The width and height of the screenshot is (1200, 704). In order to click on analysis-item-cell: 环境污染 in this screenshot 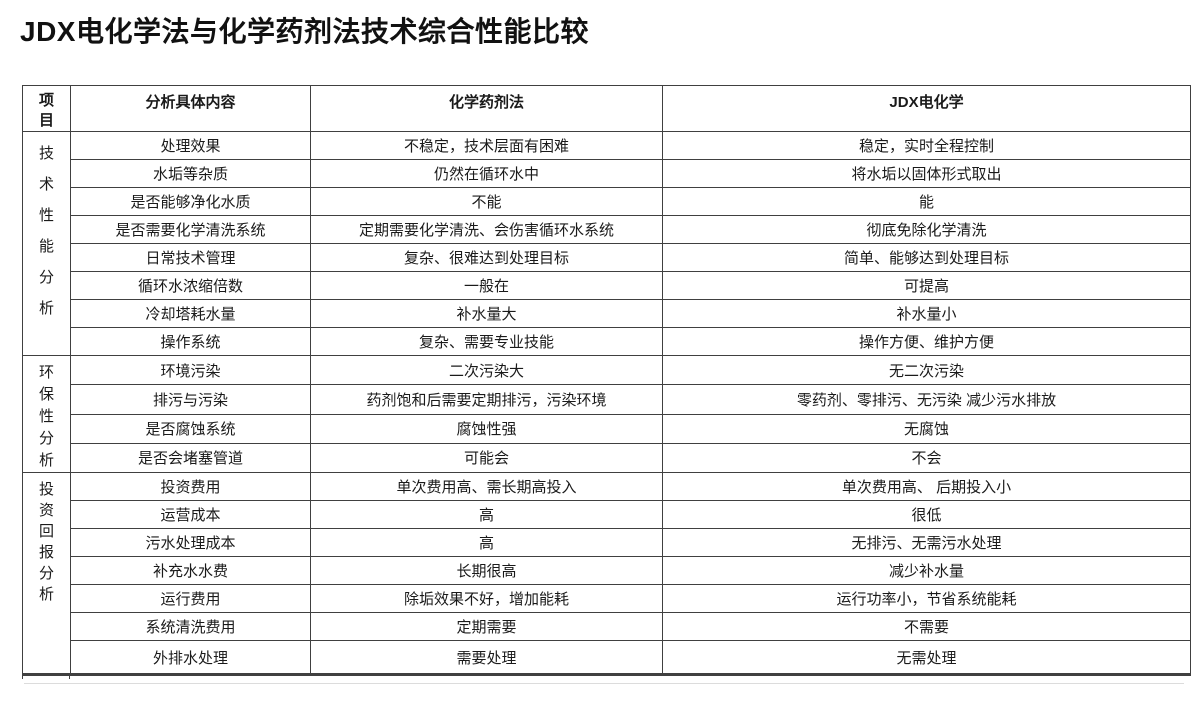, I will do `click(190, 370)`.